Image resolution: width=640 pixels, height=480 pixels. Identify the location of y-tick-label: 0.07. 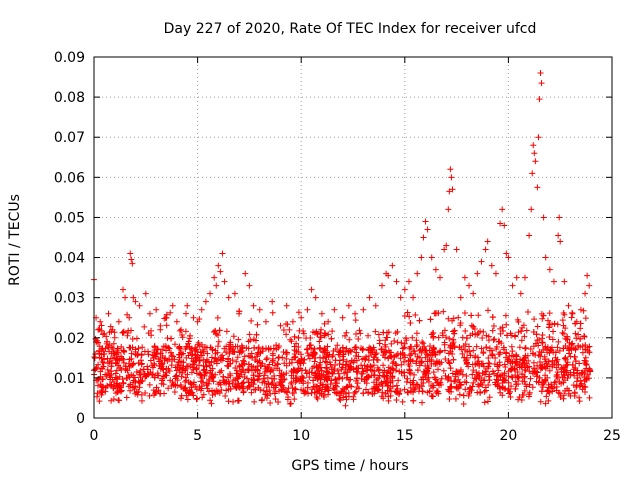
(69, 138).